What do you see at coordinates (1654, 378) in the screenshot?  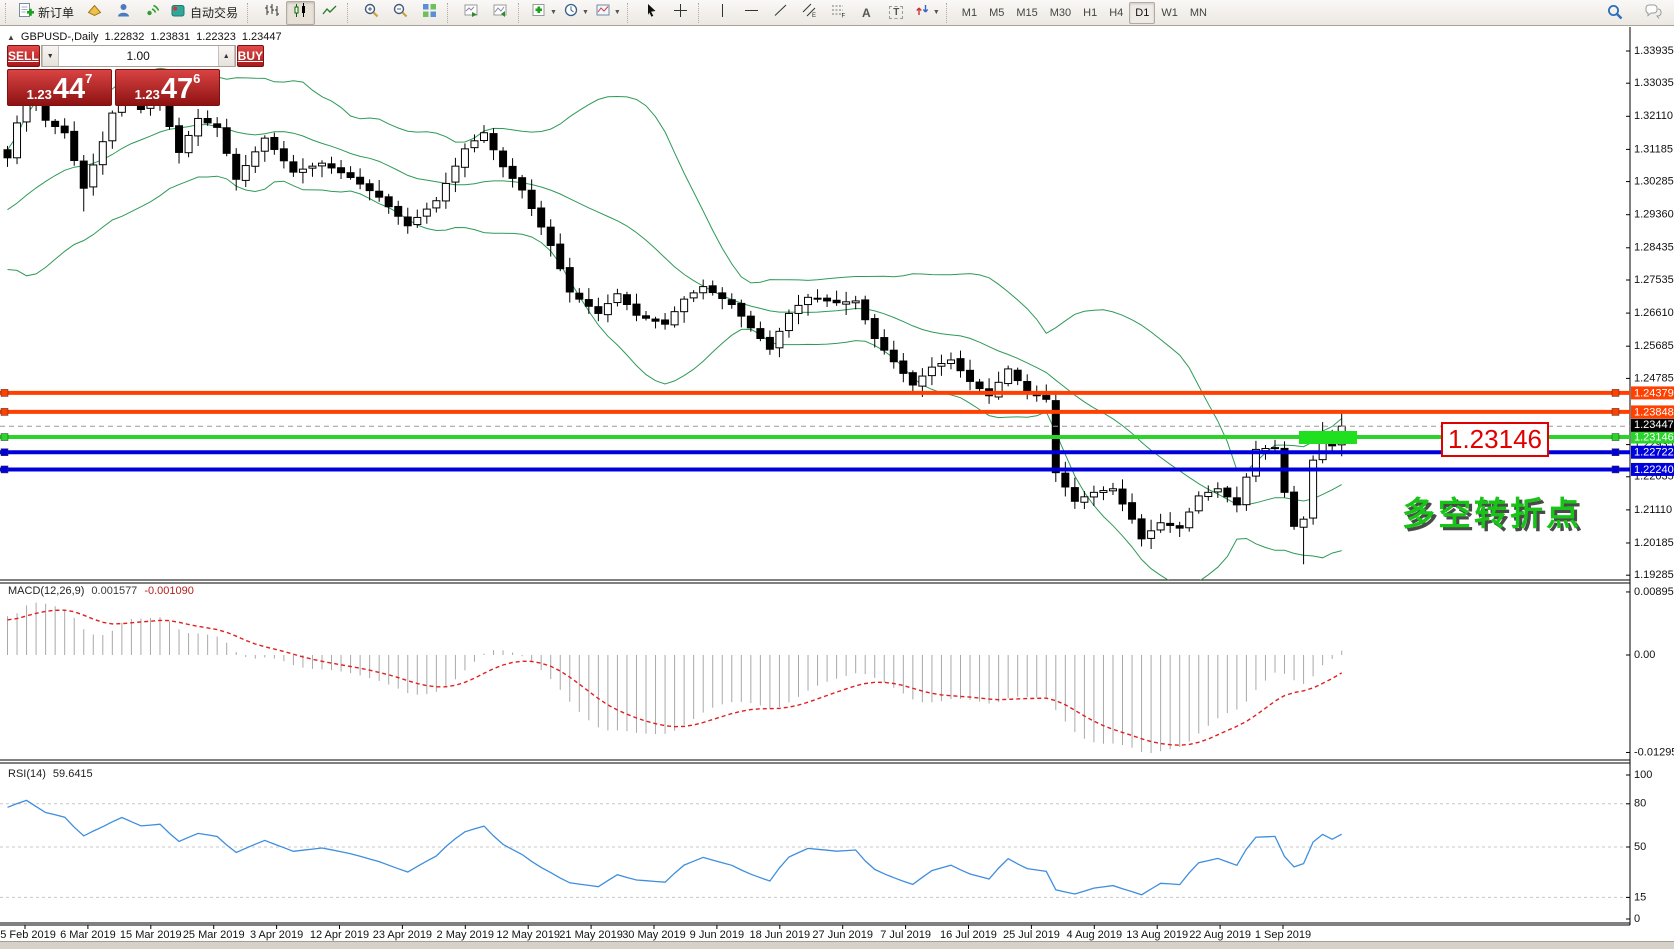 I see `svg-text: 1.24785` at bounding box center [1654, 378].